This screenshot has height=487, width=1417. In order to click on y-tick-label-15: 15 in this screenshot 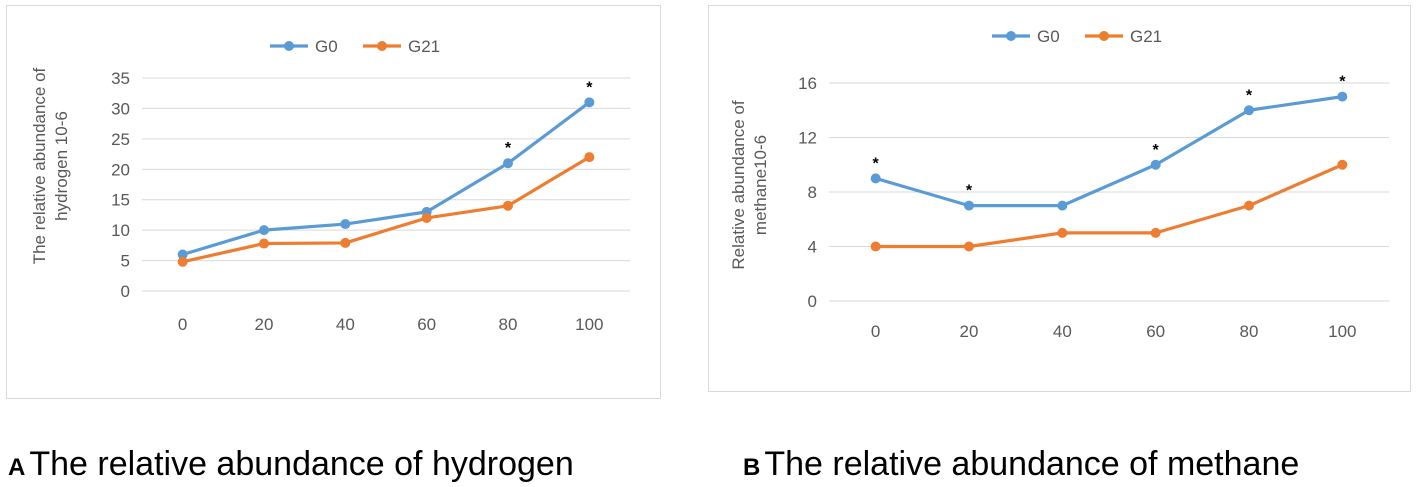, I will do `click(120, 200)`.